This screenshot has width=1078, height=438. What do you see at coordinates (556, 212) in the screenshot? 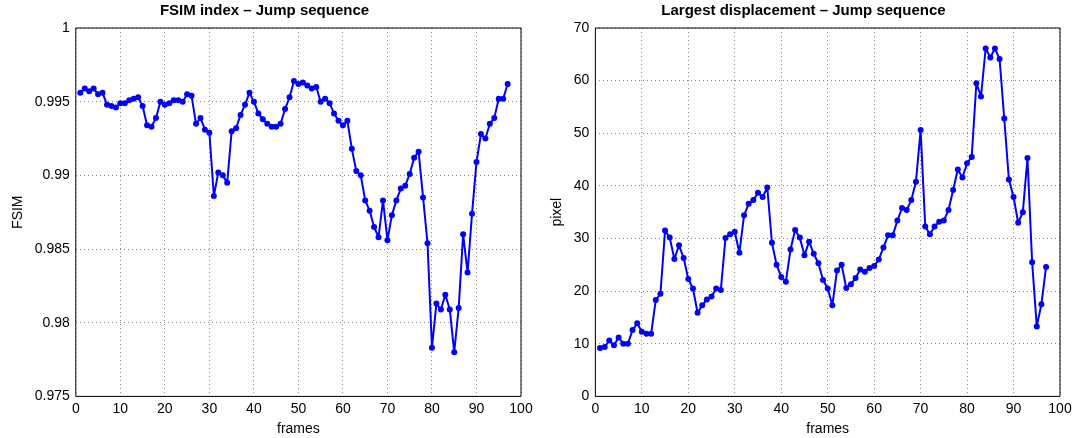
I see `y-axis-title: pixel` at bounding box center [556, 212].